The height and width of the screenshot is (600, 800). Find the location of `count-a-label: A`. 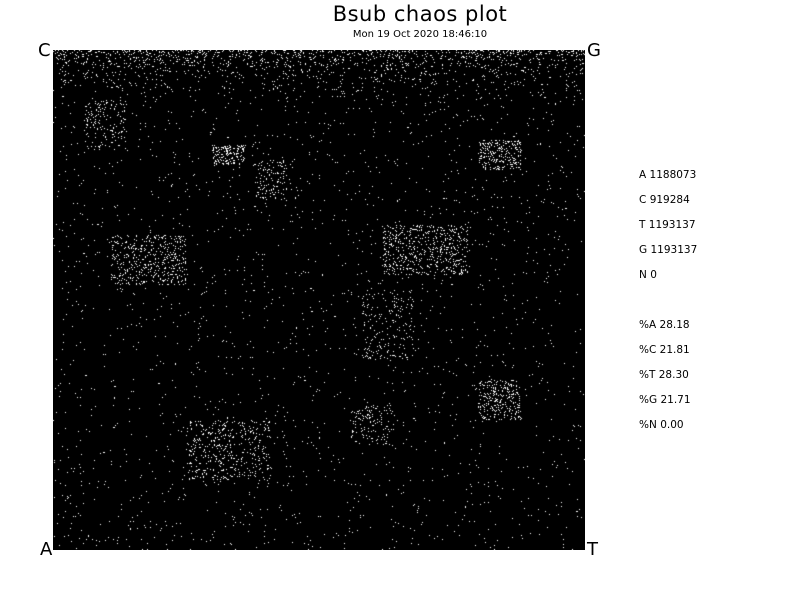

count-a-label: A is located at coordinates (643, 175).